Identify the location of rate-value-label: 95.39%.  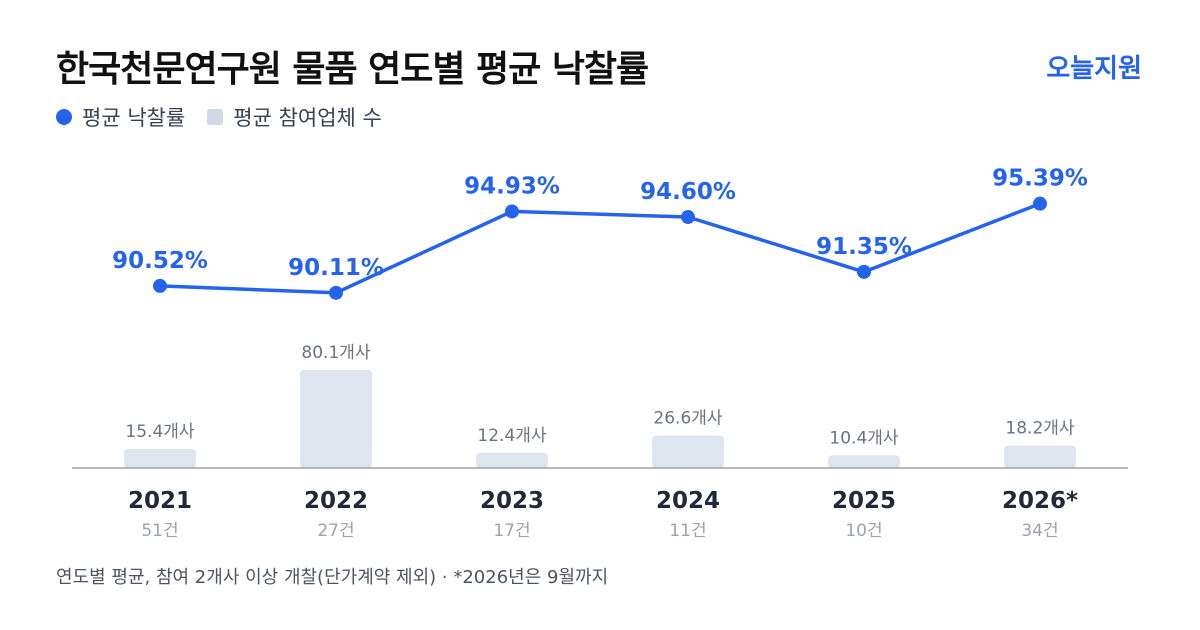
(1040, 179).